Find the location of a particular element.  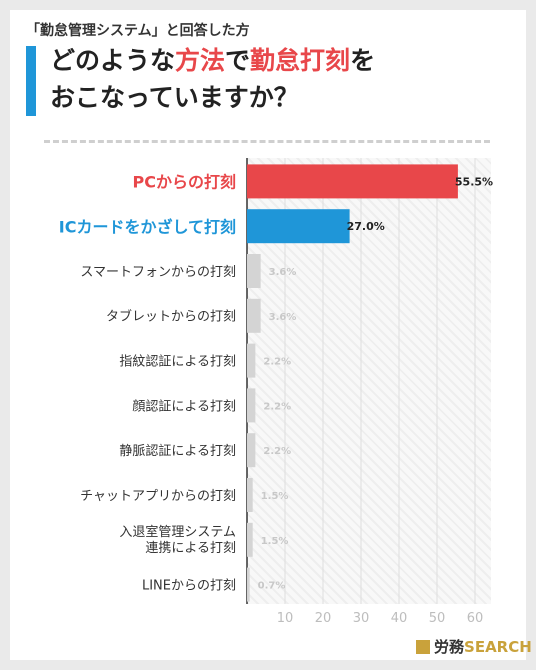

chart-title: どのような方法で勤怠打刻を おこなっていますか？ is located at coordinates (212, 79).